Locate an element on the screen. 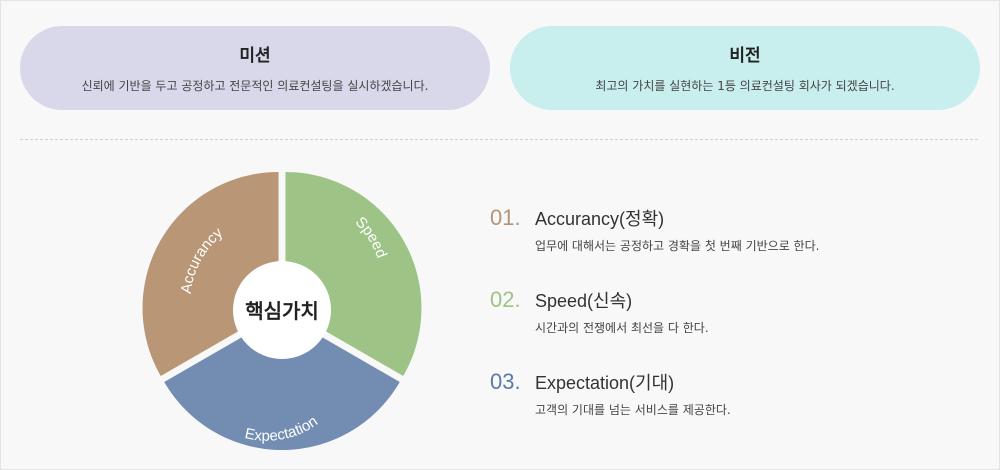 Image resolution: width=1000 pixels, height=470 pixels. dashed-divider is located at coordinates (499, 139).